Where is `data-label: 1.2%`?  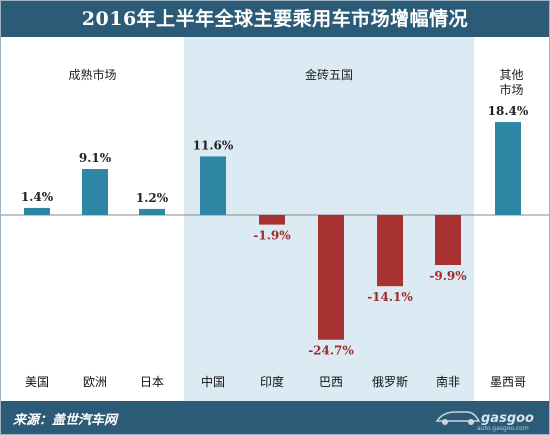 data-label: 1.2% is located at coordinates (152, 198).